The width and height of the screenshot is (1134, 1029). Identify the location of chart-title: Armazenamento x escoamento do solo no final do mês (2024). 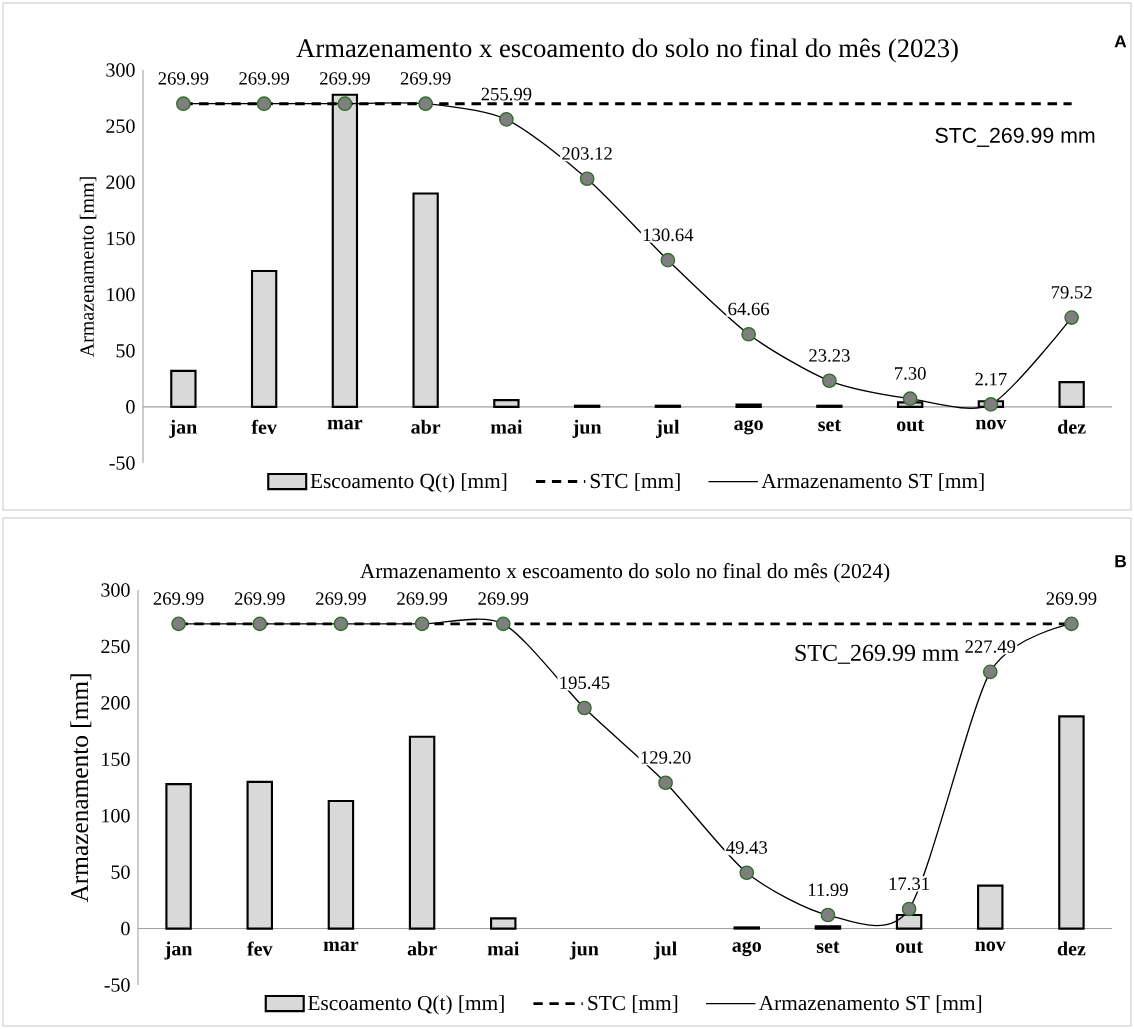
(625, 573).